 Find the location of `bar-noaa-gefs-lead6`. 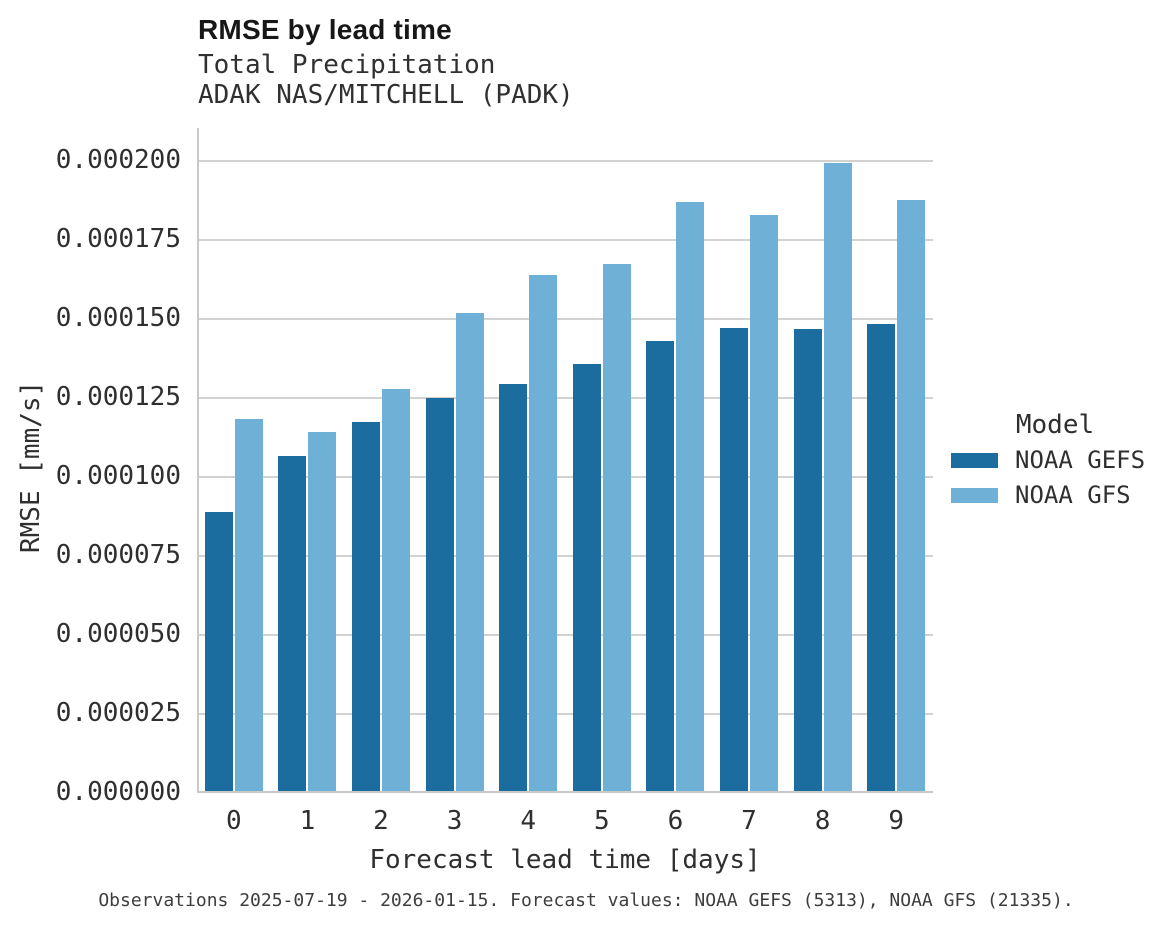

bar-noaa-gefs-lead6 is located at coordinates (660, 565).